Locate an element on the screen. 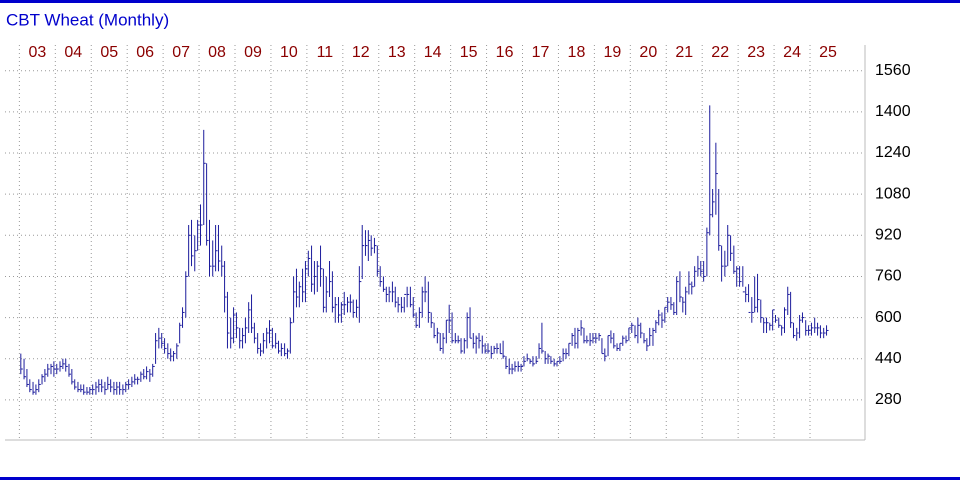 This screenshot has height=480, width=960. x-tick-label: 10 is located at coordinates (289, 52).